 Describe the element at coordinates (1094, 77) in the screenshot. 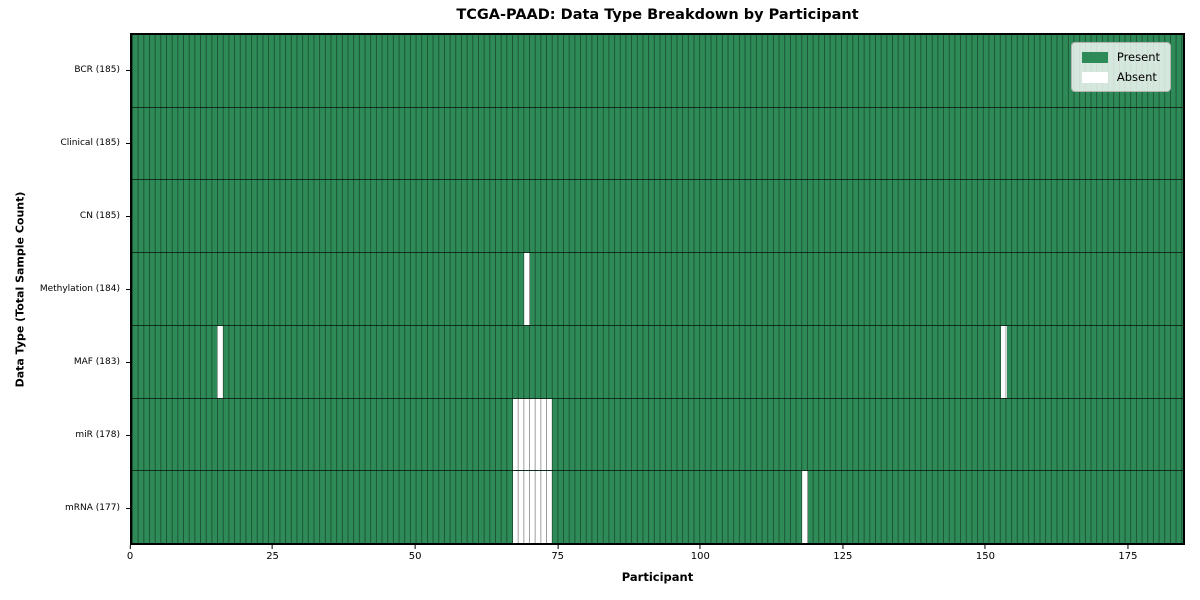

I see `absent-swatch-icon` at that location.